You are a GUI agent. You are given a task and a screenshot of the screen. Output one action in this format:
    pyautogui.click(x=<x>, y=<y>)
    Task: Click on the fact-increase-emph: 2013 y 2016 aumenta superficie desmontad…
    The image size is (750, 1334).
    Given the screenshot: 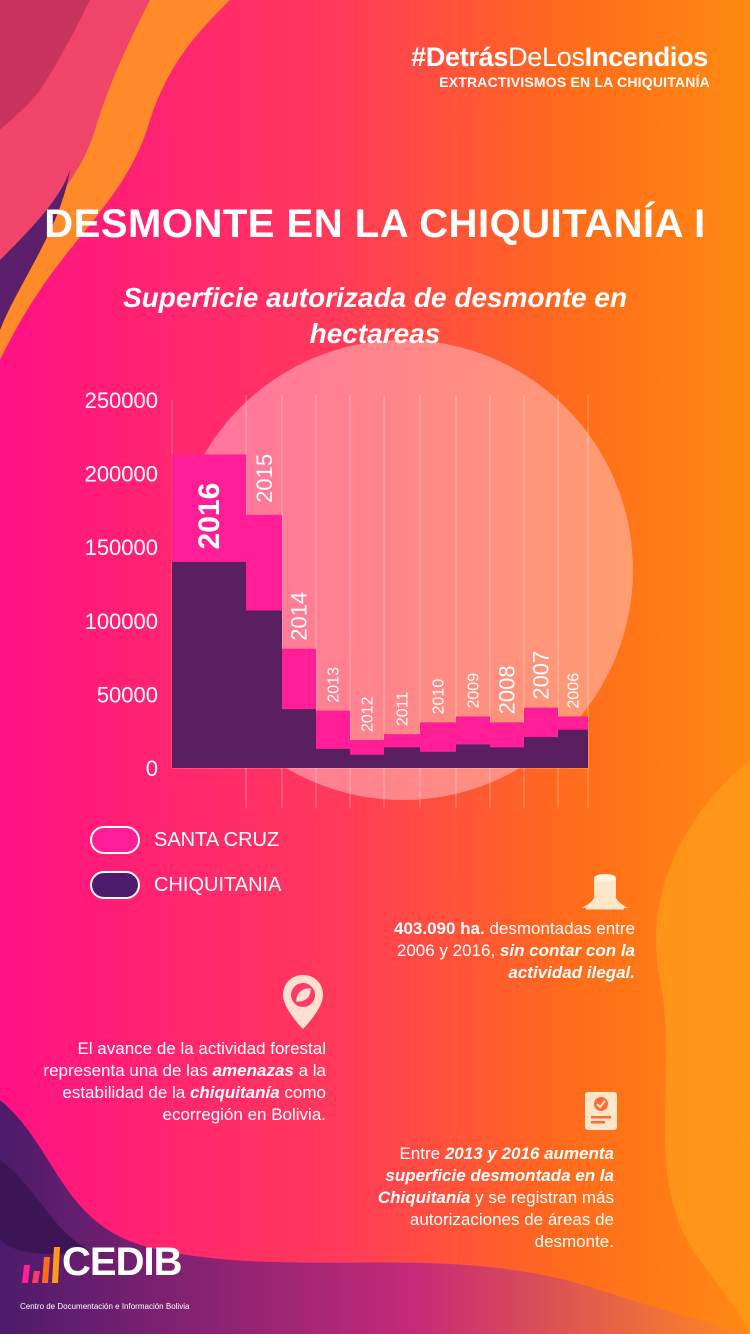 What is the action you would take?
    pyautogui.click(x=495, y=1175)
    